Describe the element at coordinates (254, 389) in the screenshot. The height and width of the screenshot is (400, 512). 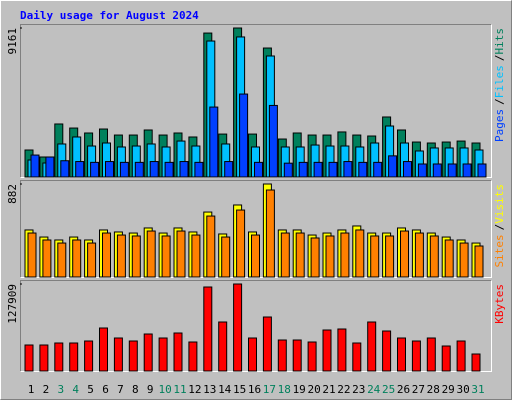
I see `x-tick-label: 16` at that location.